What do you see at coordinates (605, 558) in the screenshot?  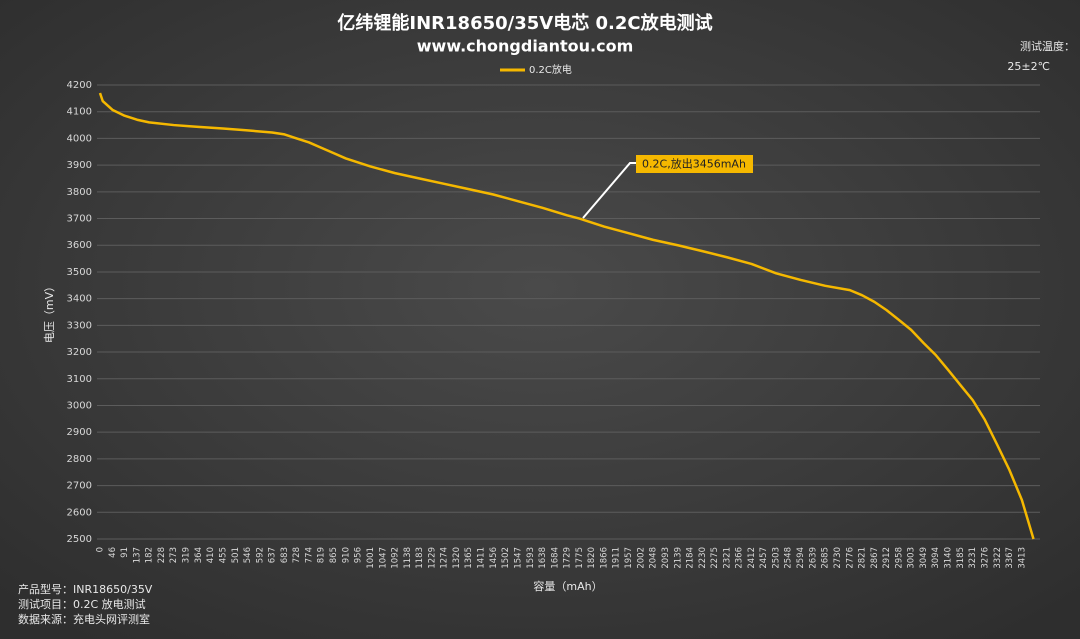 I see `x-tick-label: 1866` at bounding box center [605, 558].